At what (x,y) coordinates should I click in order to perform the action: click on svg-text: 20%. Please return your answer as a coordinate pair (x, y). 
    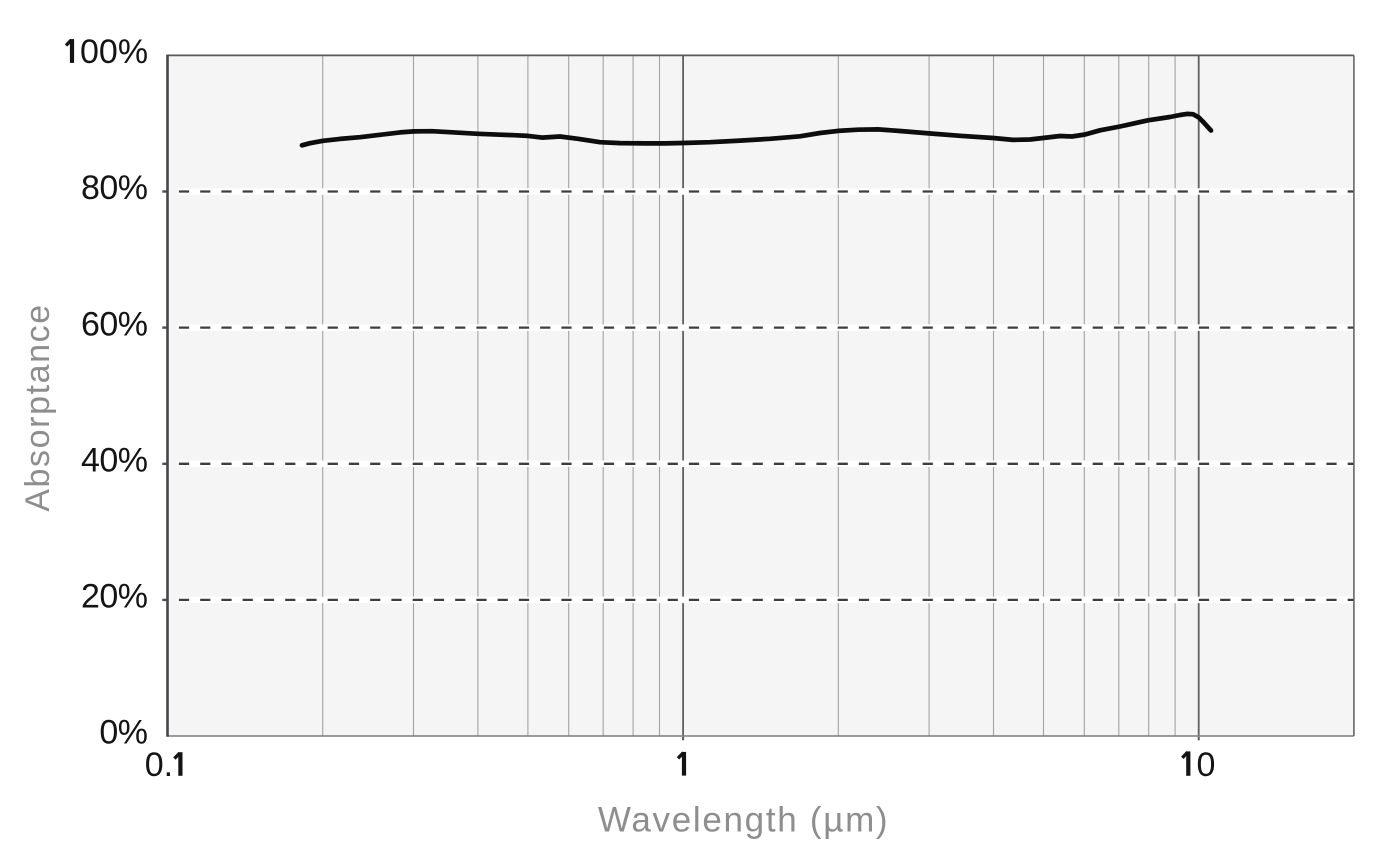
    Looking at the image, I should click on (114, 597).